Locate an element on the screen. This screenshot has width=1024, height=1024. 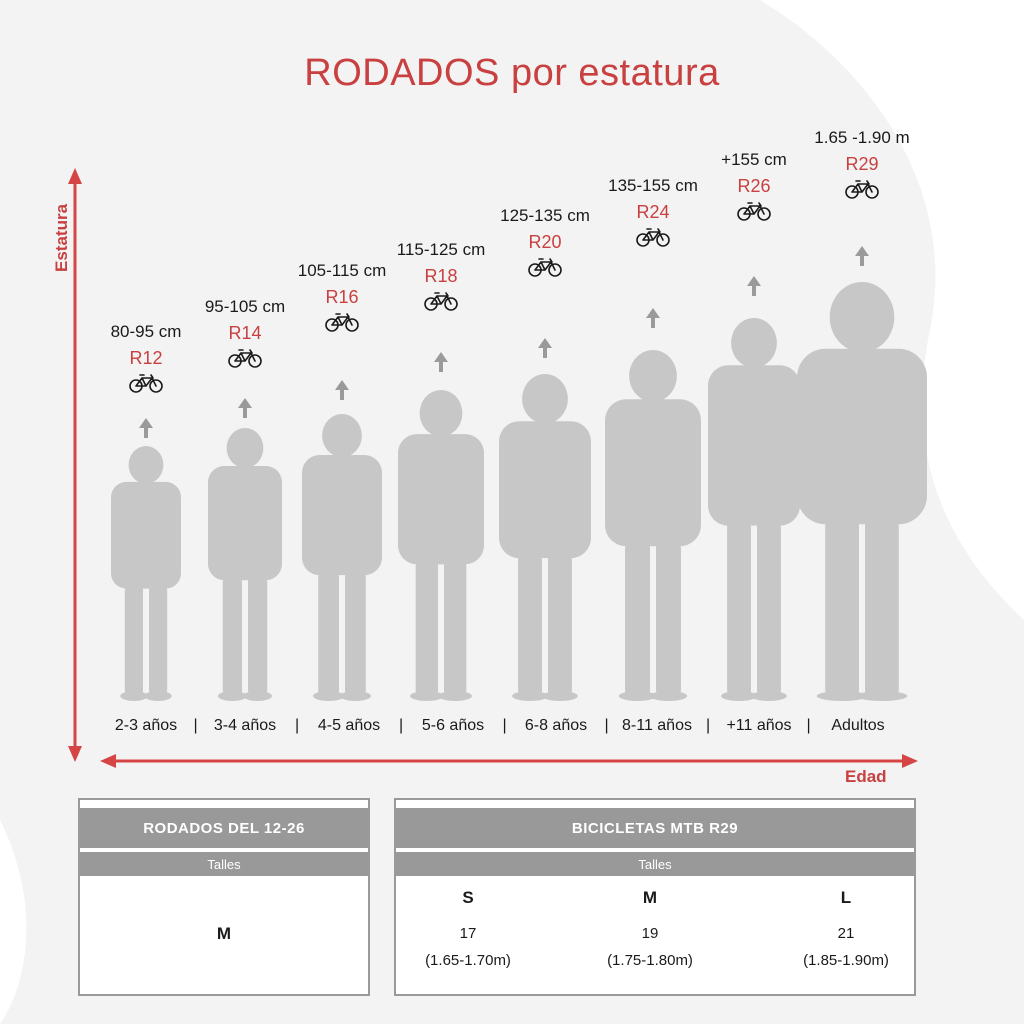
wheel-size: R12 is located at coordinates (146, 358).